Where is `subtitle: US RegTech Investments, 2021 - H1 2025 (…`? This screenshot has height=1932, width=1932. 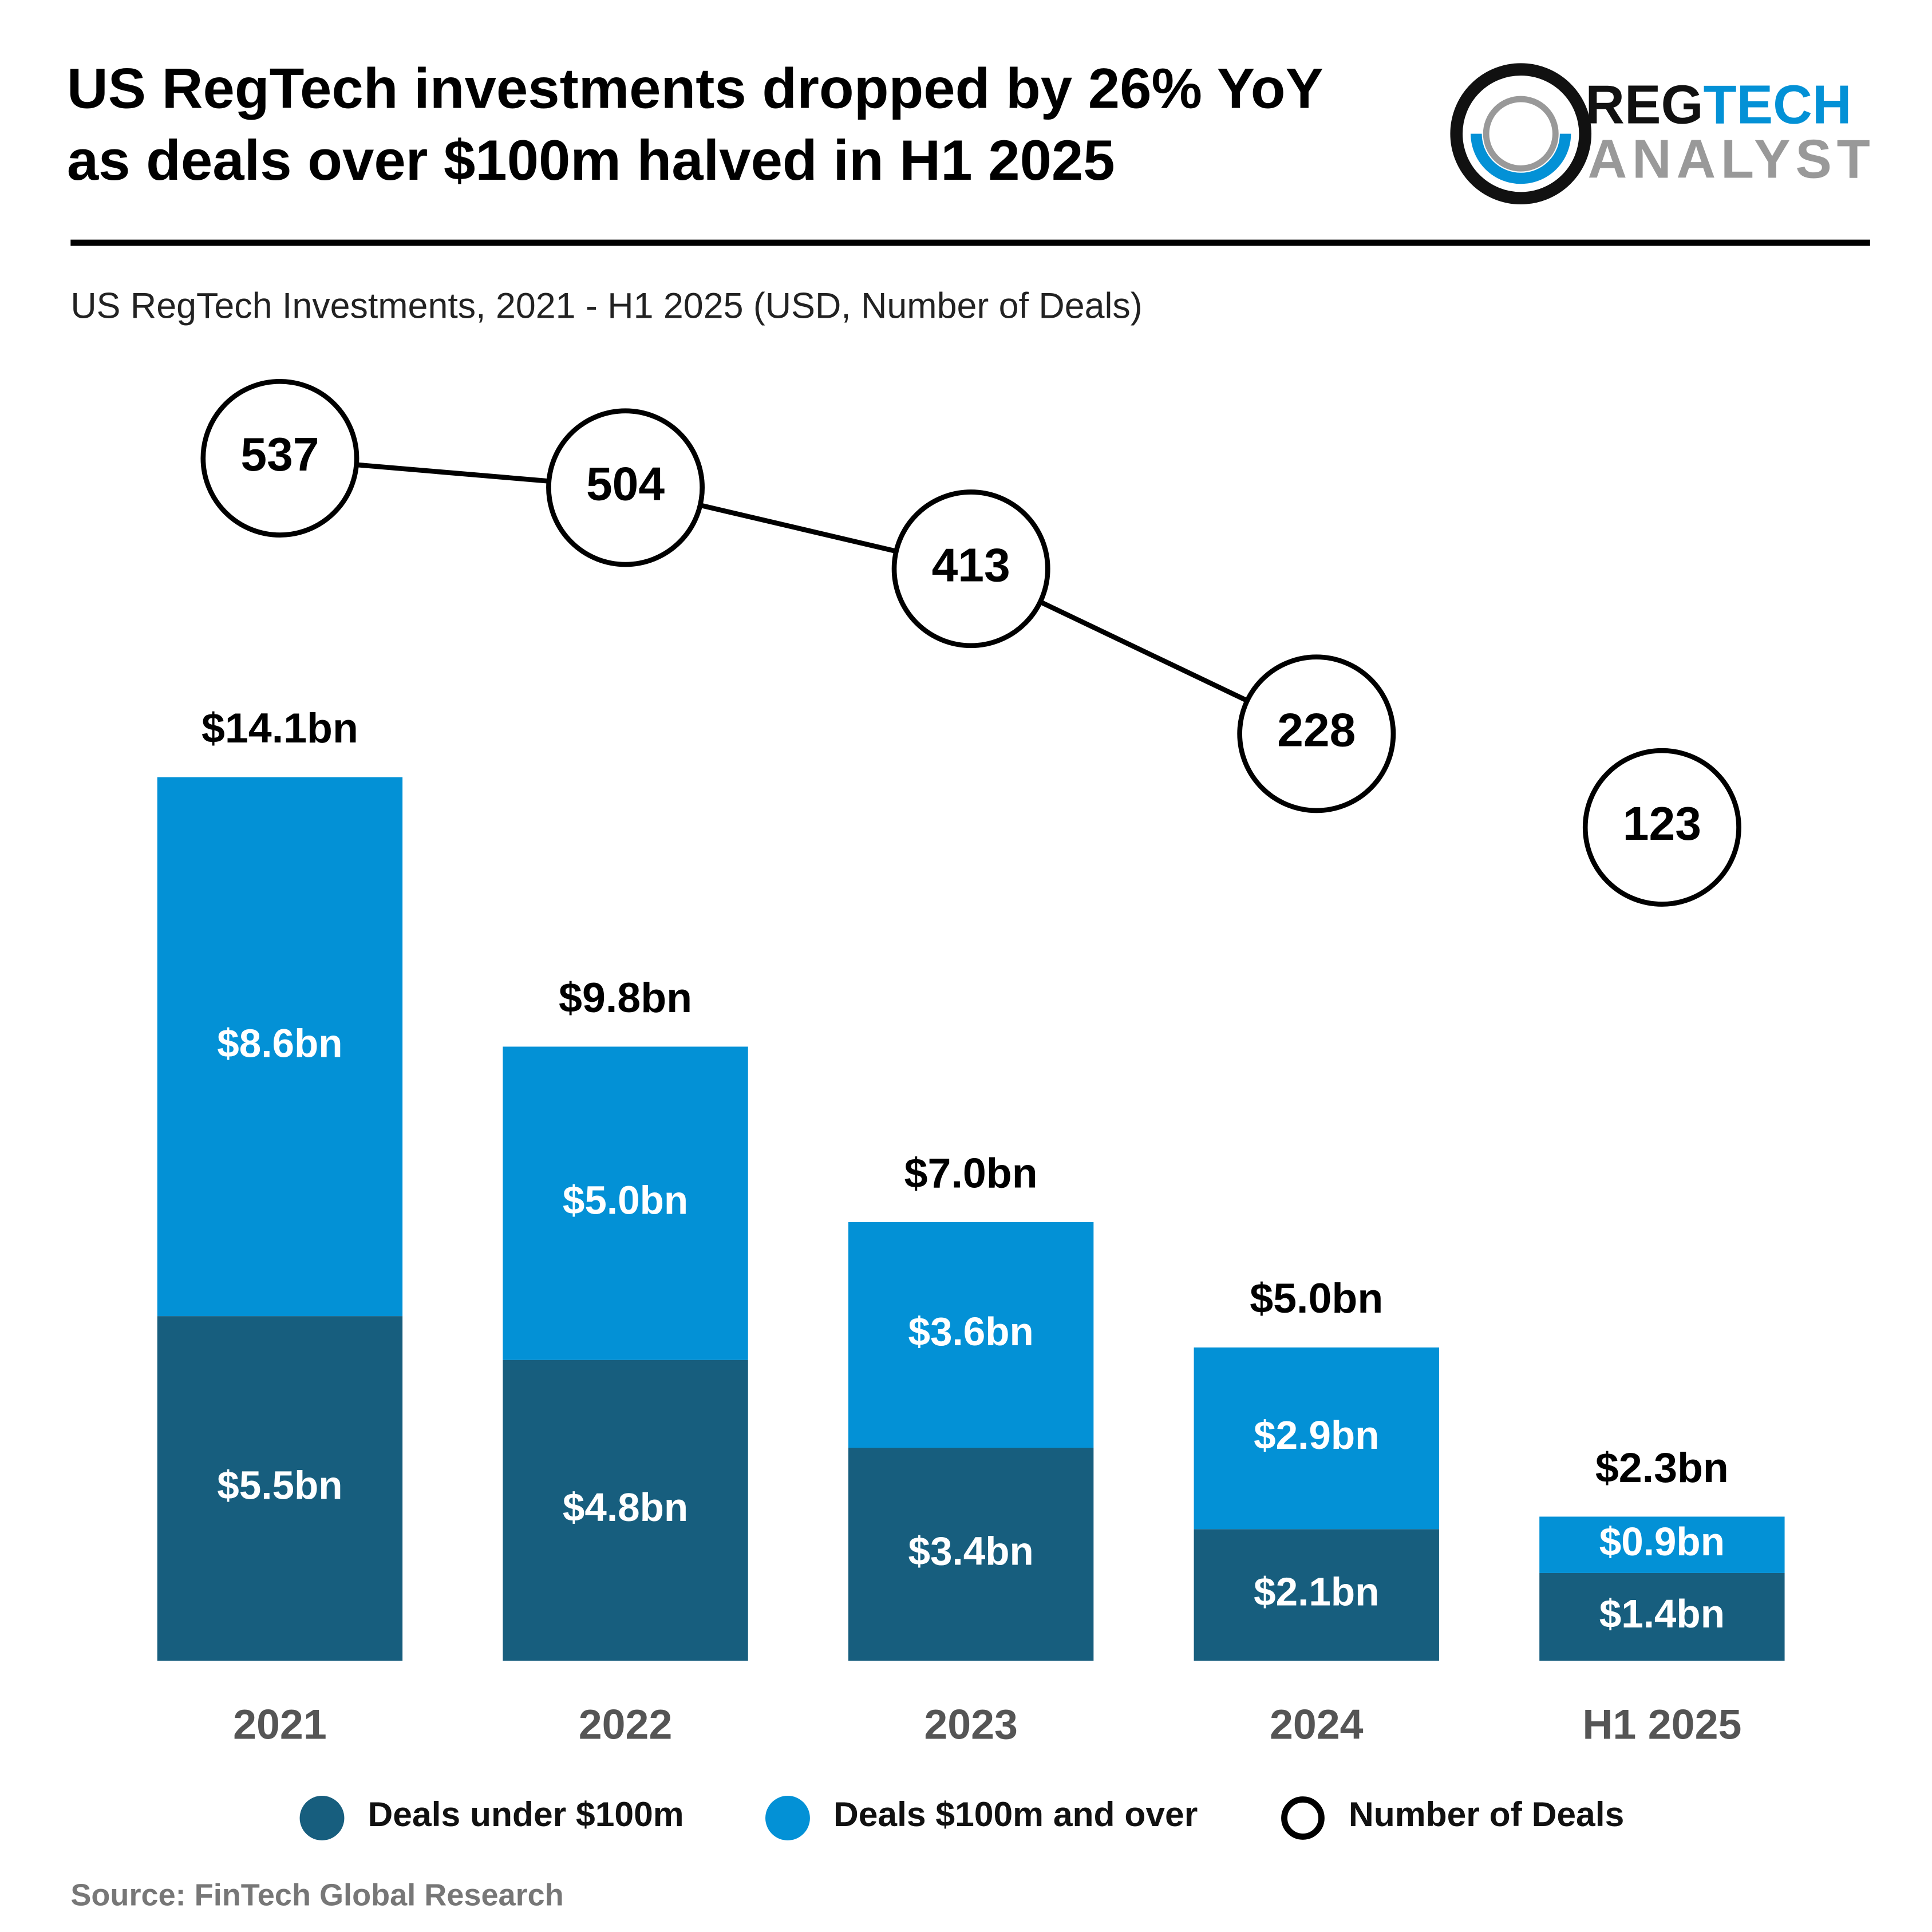
subtitle: US RegTech Investments, 2021 - H1 2025 (… is located at coordinates (606, 306).